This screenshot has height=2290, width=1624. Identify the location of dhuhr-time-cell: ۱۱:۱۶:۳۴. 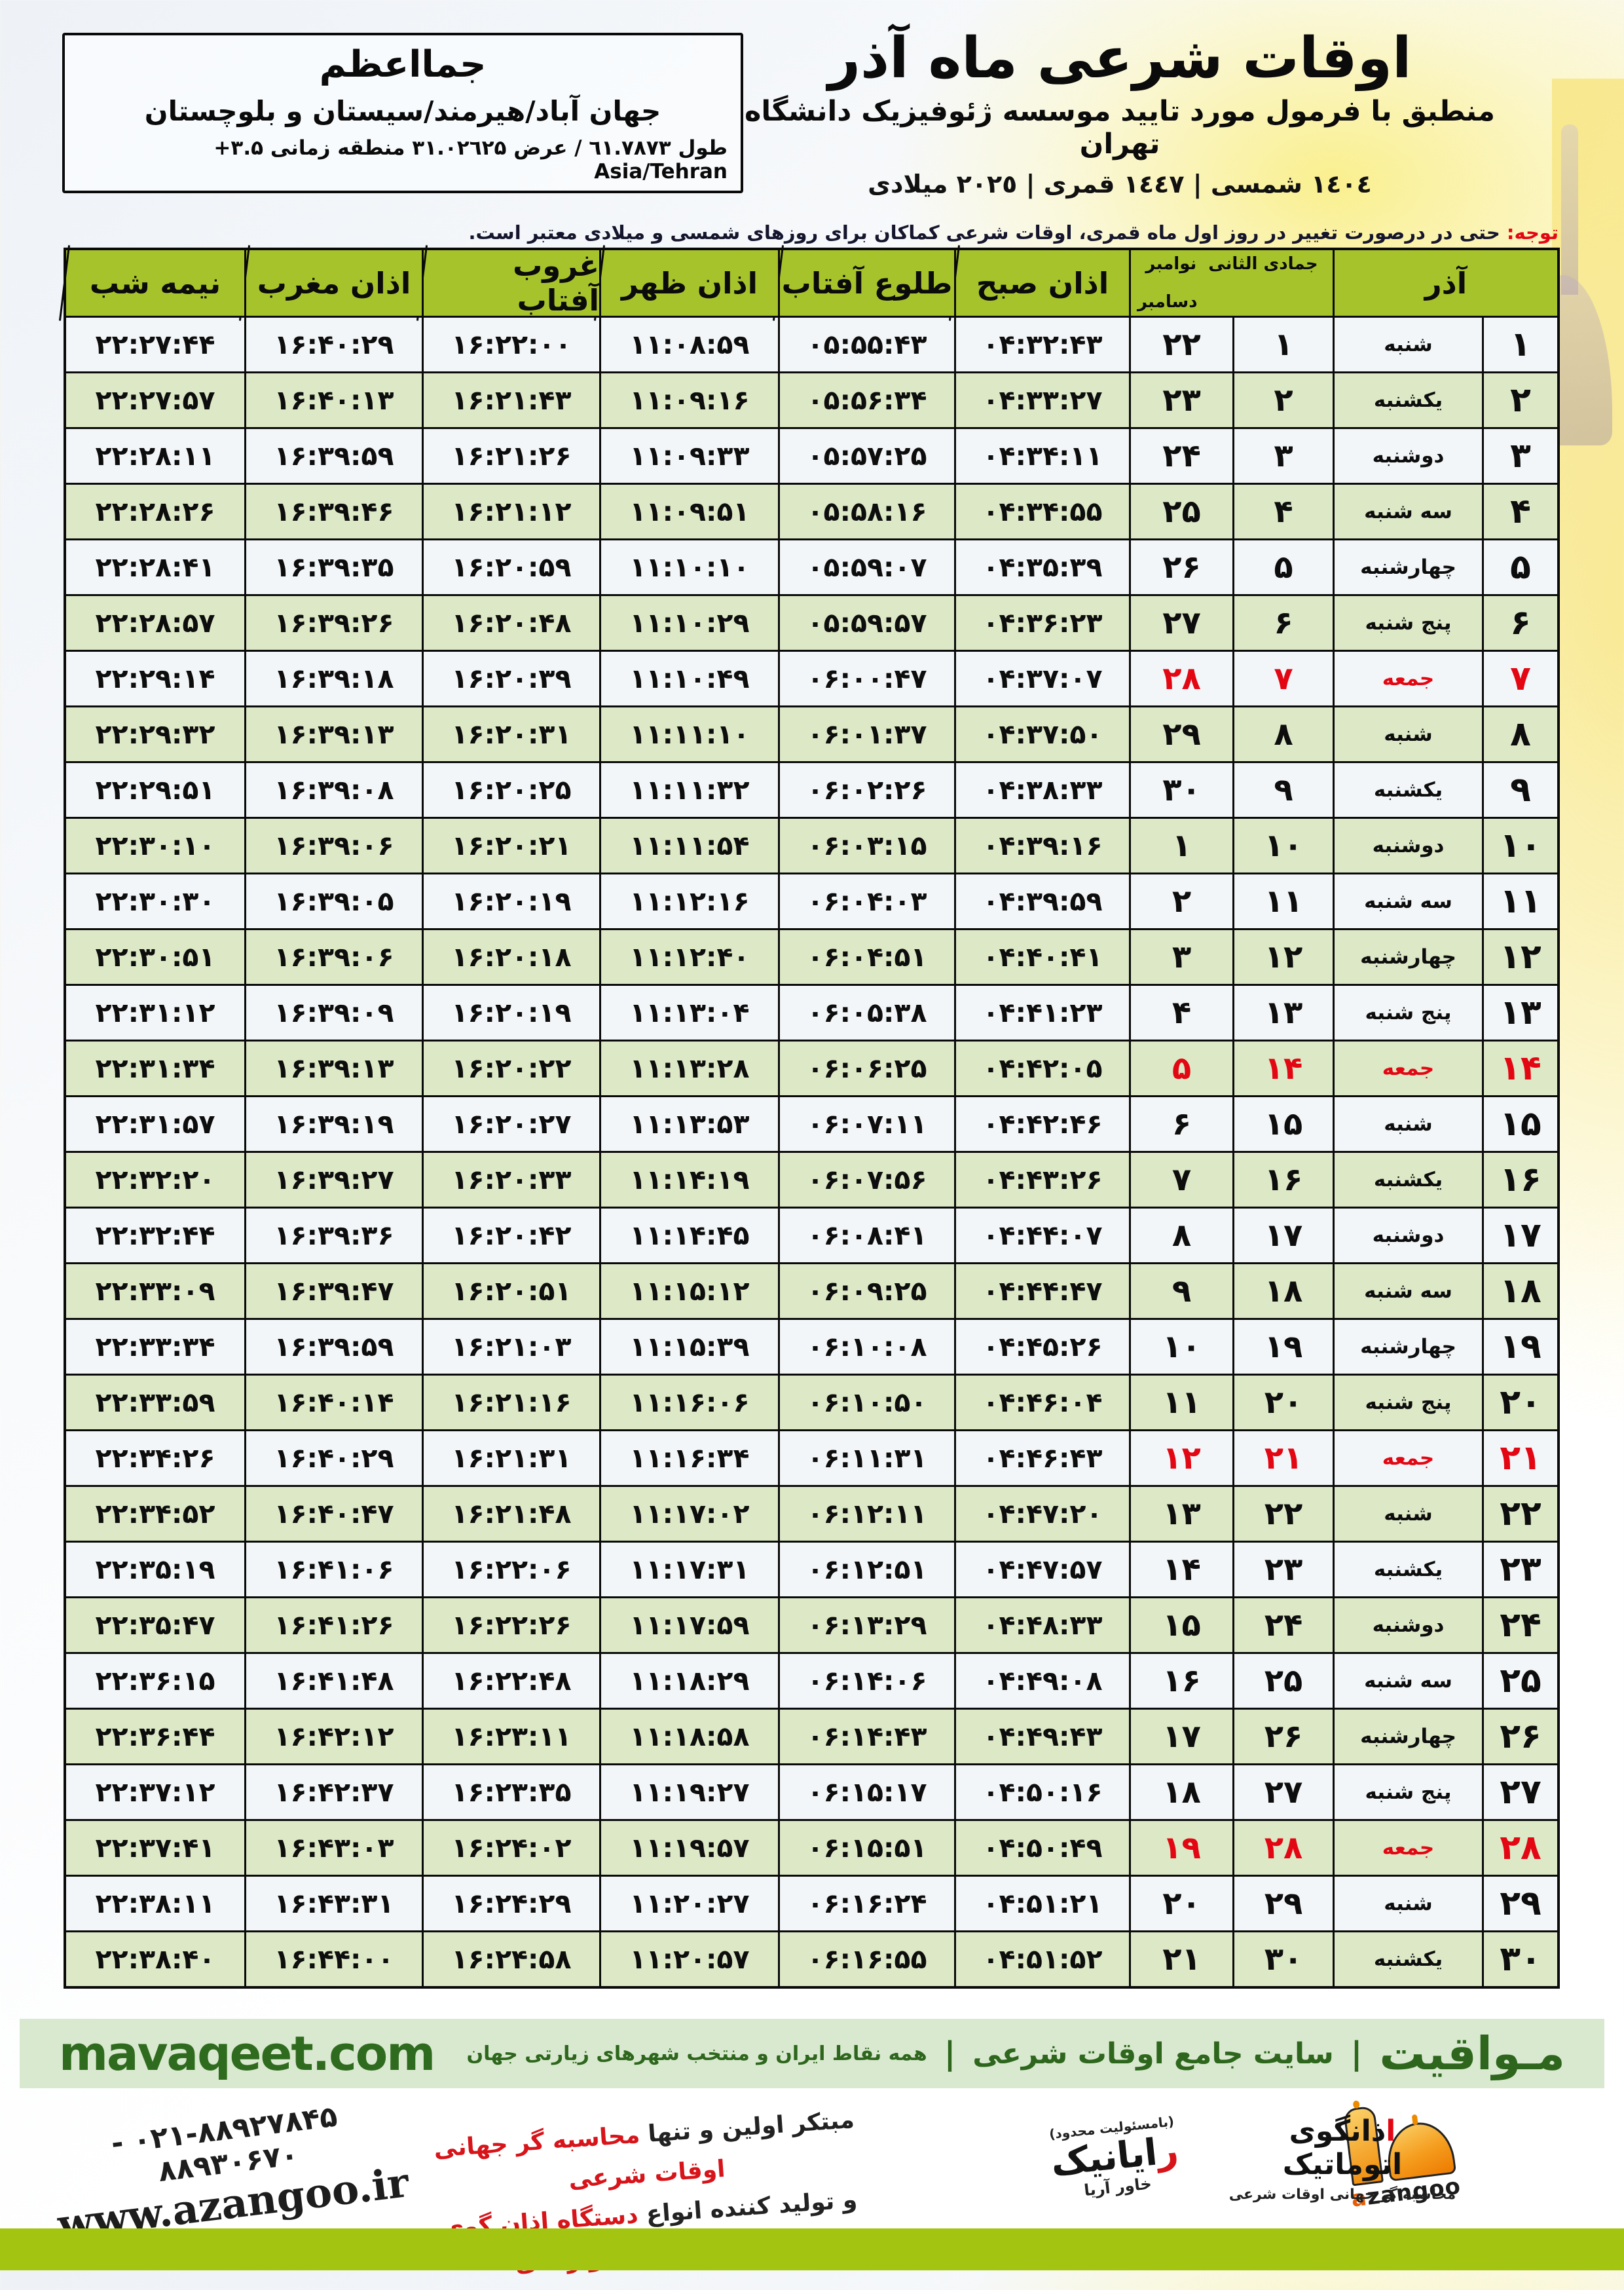
(689, 1458).